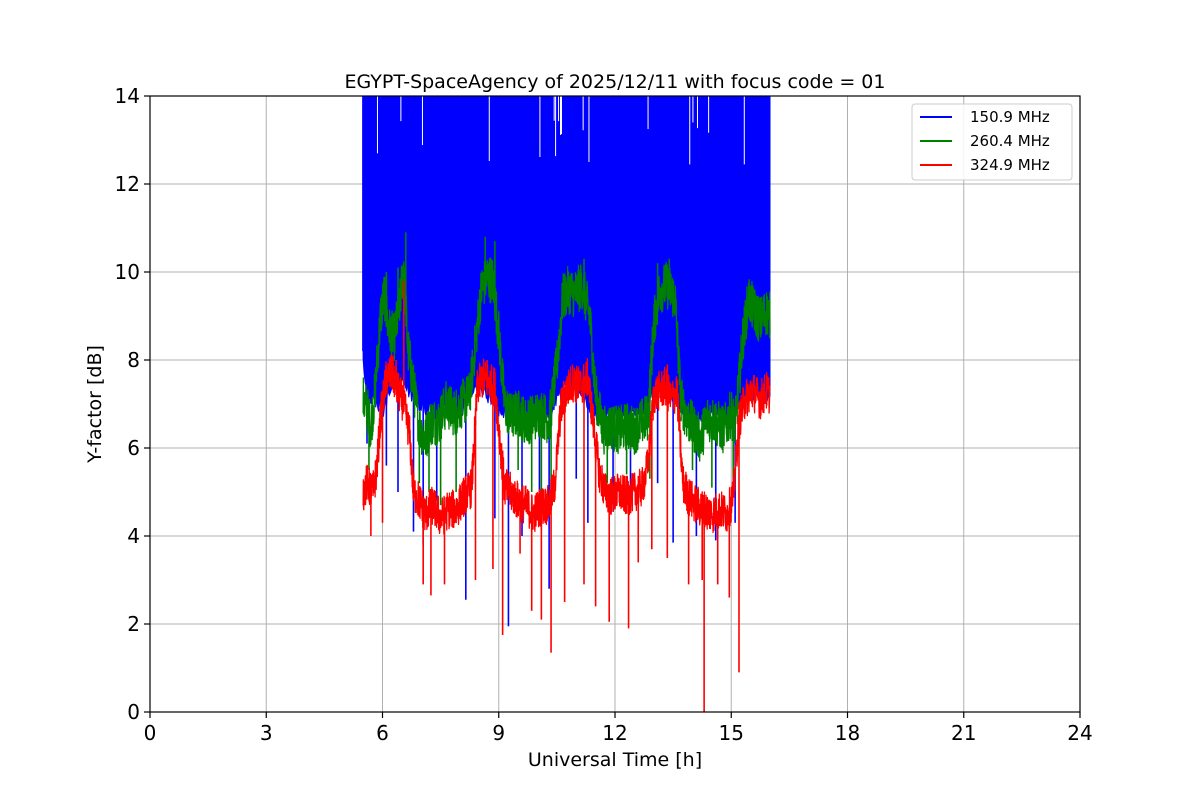 Image resolution: width=1200 pixels, height=800 pixels. I want to click on y-tick-label: 14, so click(127, 96).